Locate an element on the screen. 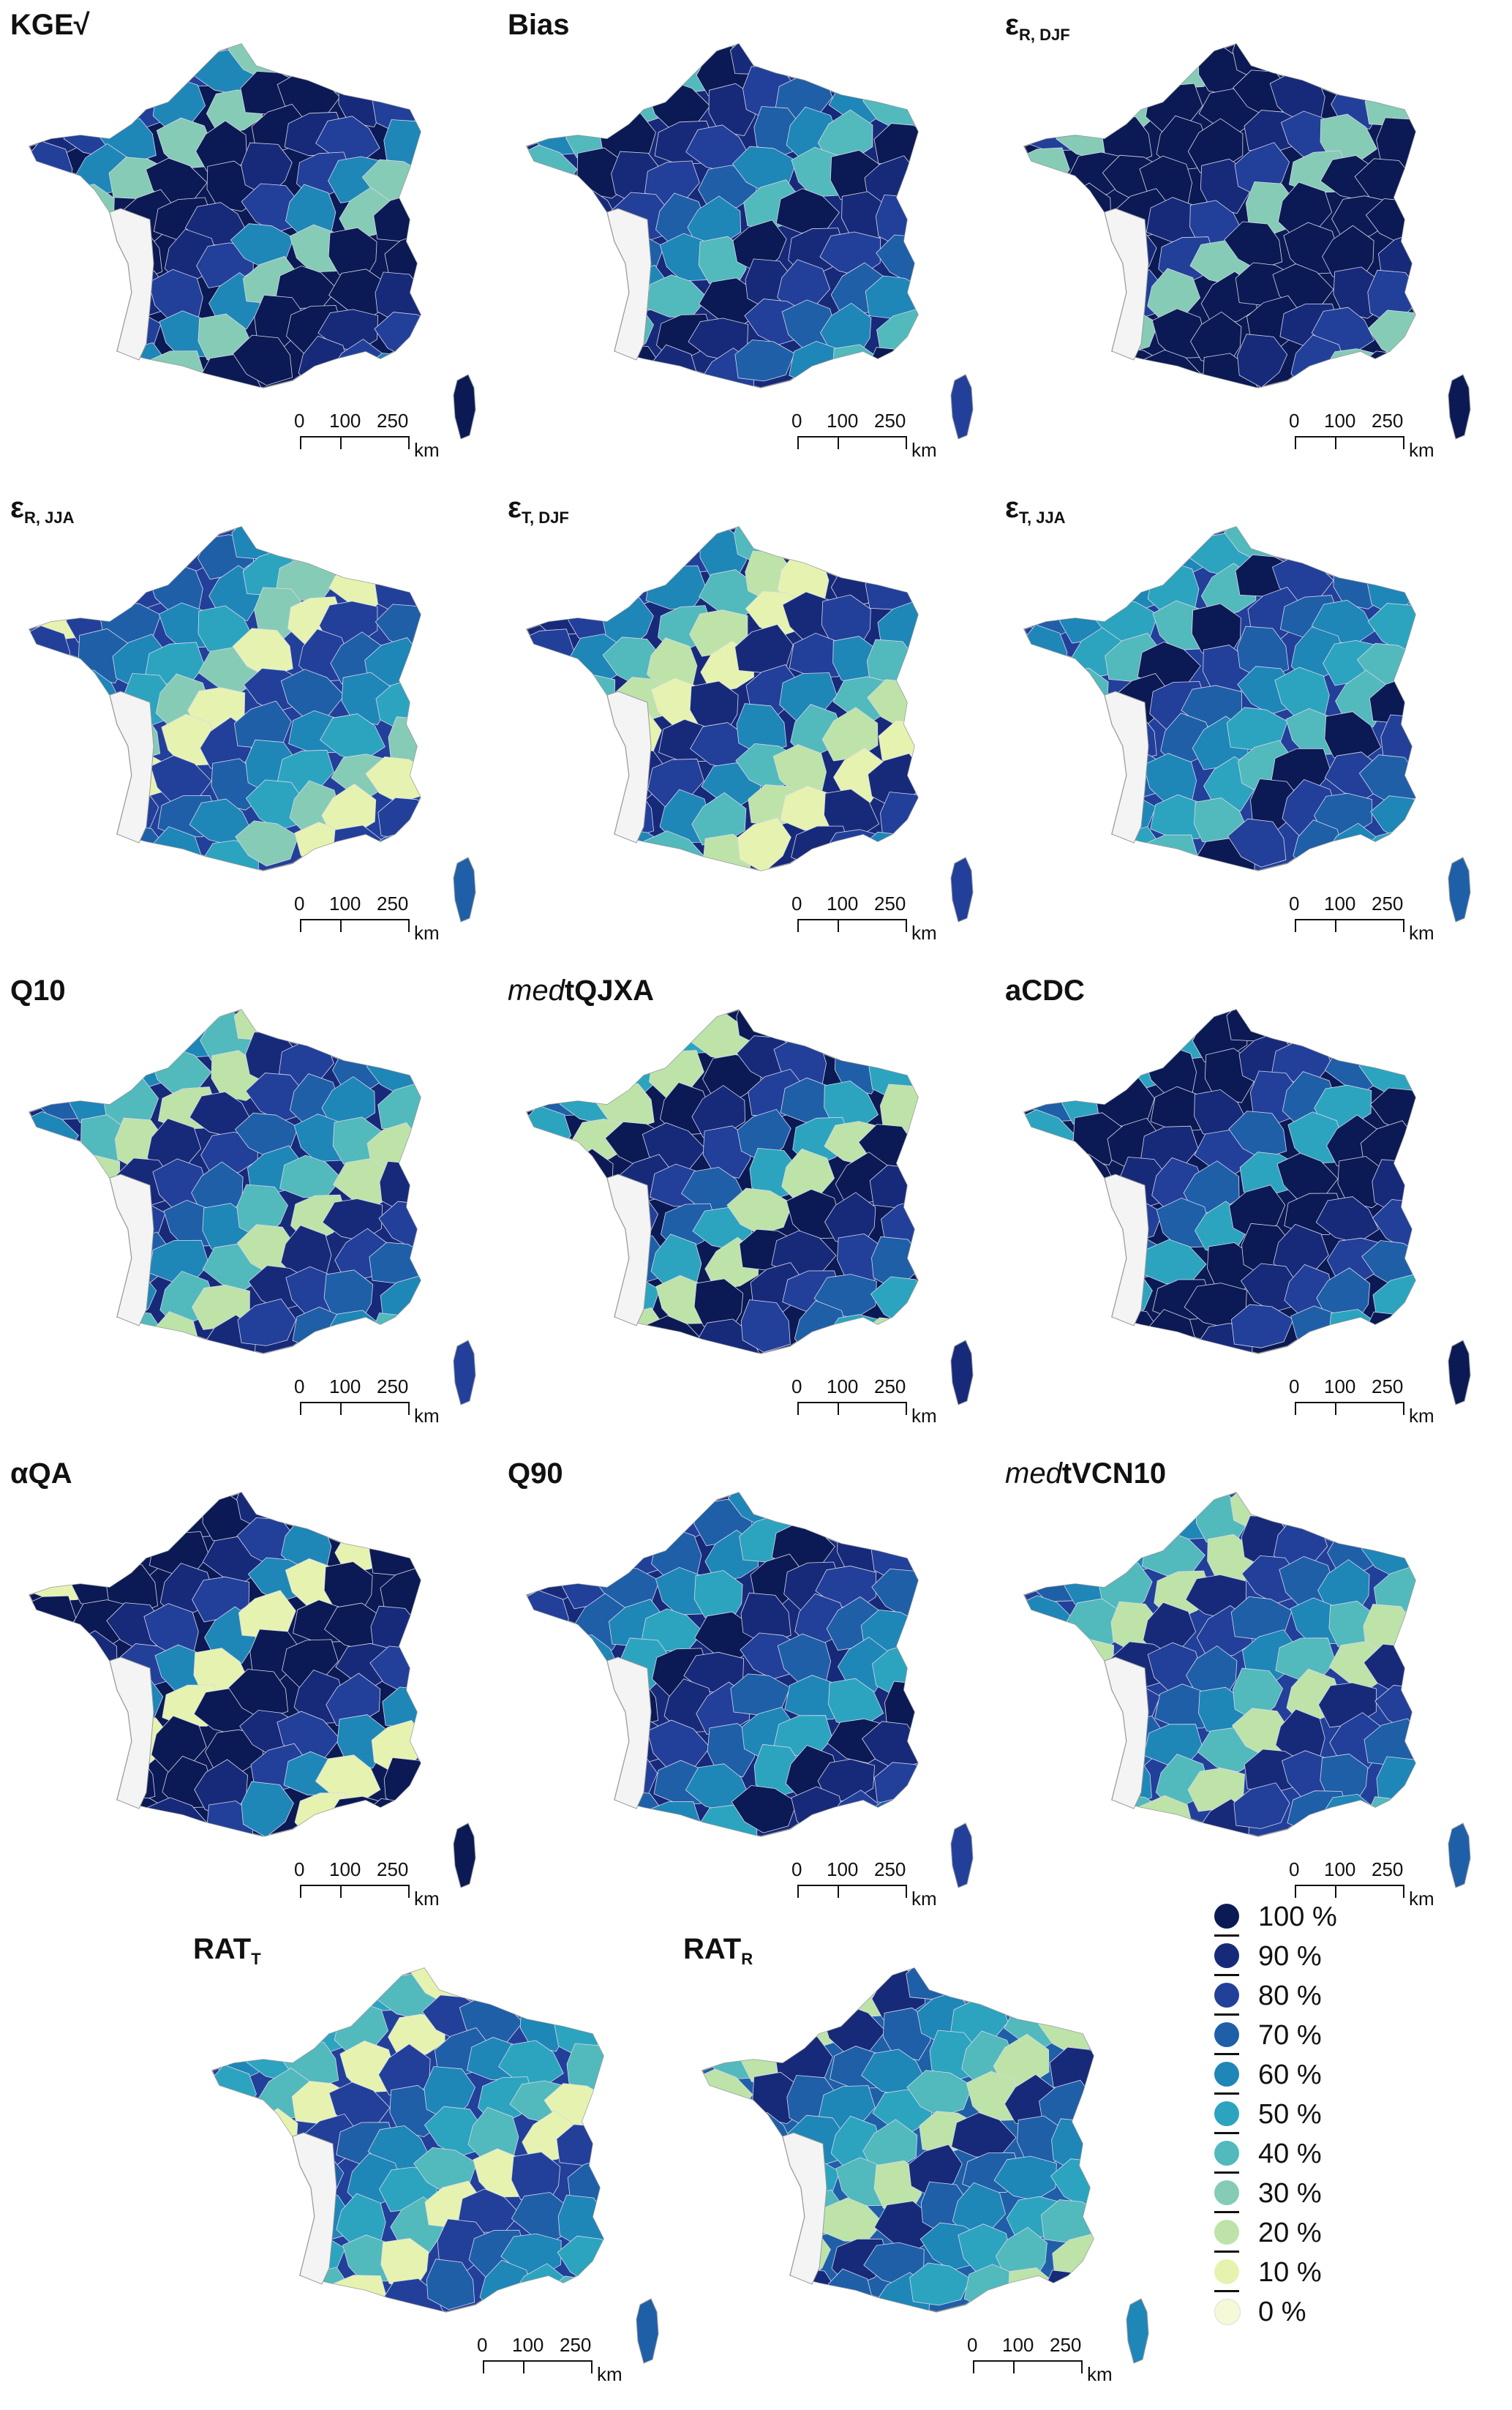 Image resolution: width=1512 pixels, height=2410 pixels. map-panel-q90: Q90 0 100 250 km is located at coordinates (746, 1683).